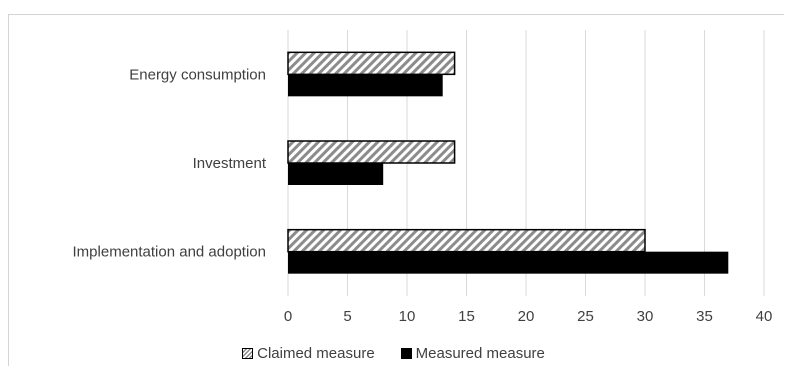  Describe the element at coordinates (480, 353) in the screenshot. I see `legend-label-measured: Measured measure` at that location.